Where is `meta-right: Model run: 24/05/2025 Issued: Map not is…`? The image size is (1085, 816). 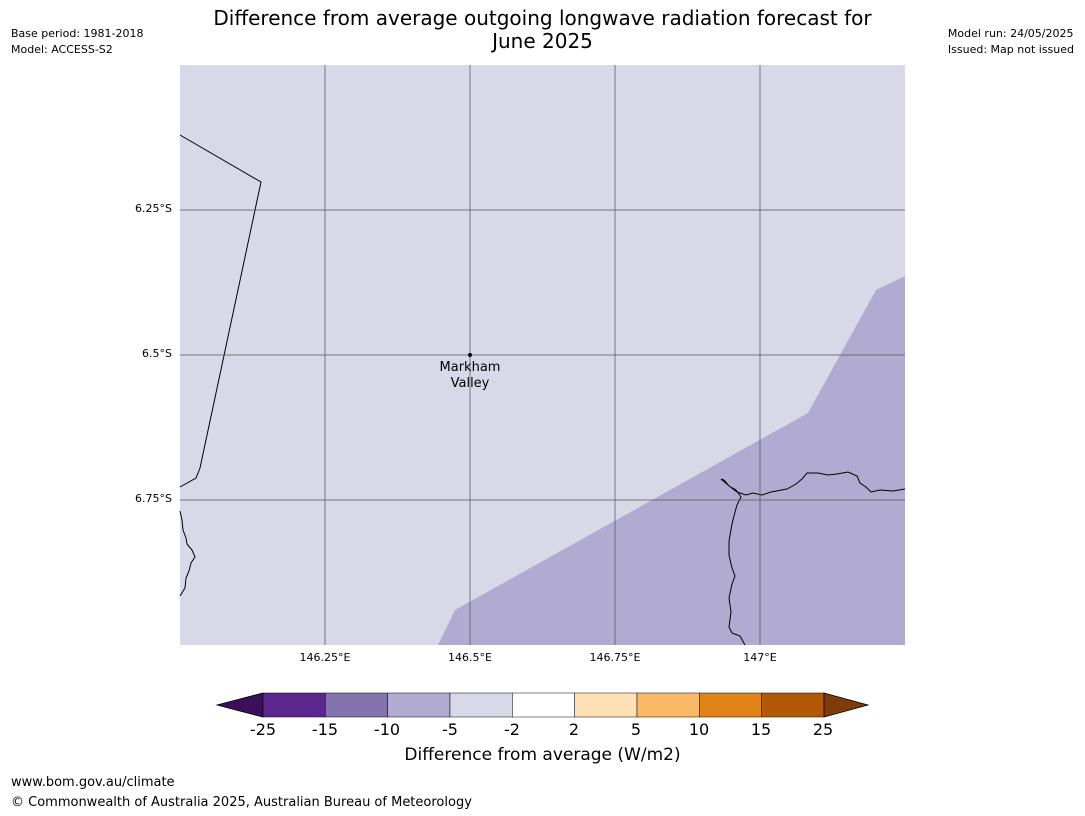
meta-right: Model run: 24/05/2025 Issued: Map not is… is located at coordinates (1011, 42).